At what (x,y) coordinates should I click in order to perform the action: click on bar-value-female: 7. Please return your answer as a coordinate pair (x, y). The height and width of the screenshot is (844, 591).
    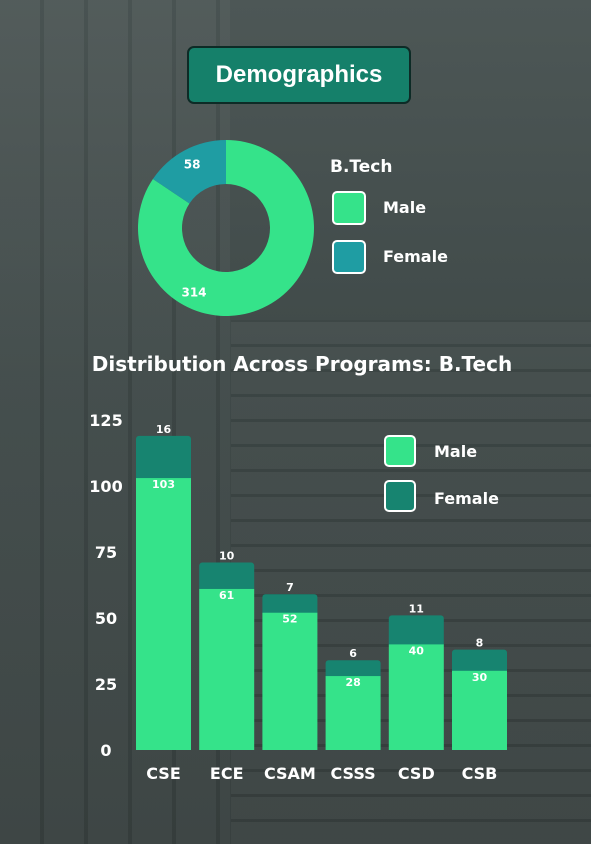
    Looking at the image, I should click on (290, 587).